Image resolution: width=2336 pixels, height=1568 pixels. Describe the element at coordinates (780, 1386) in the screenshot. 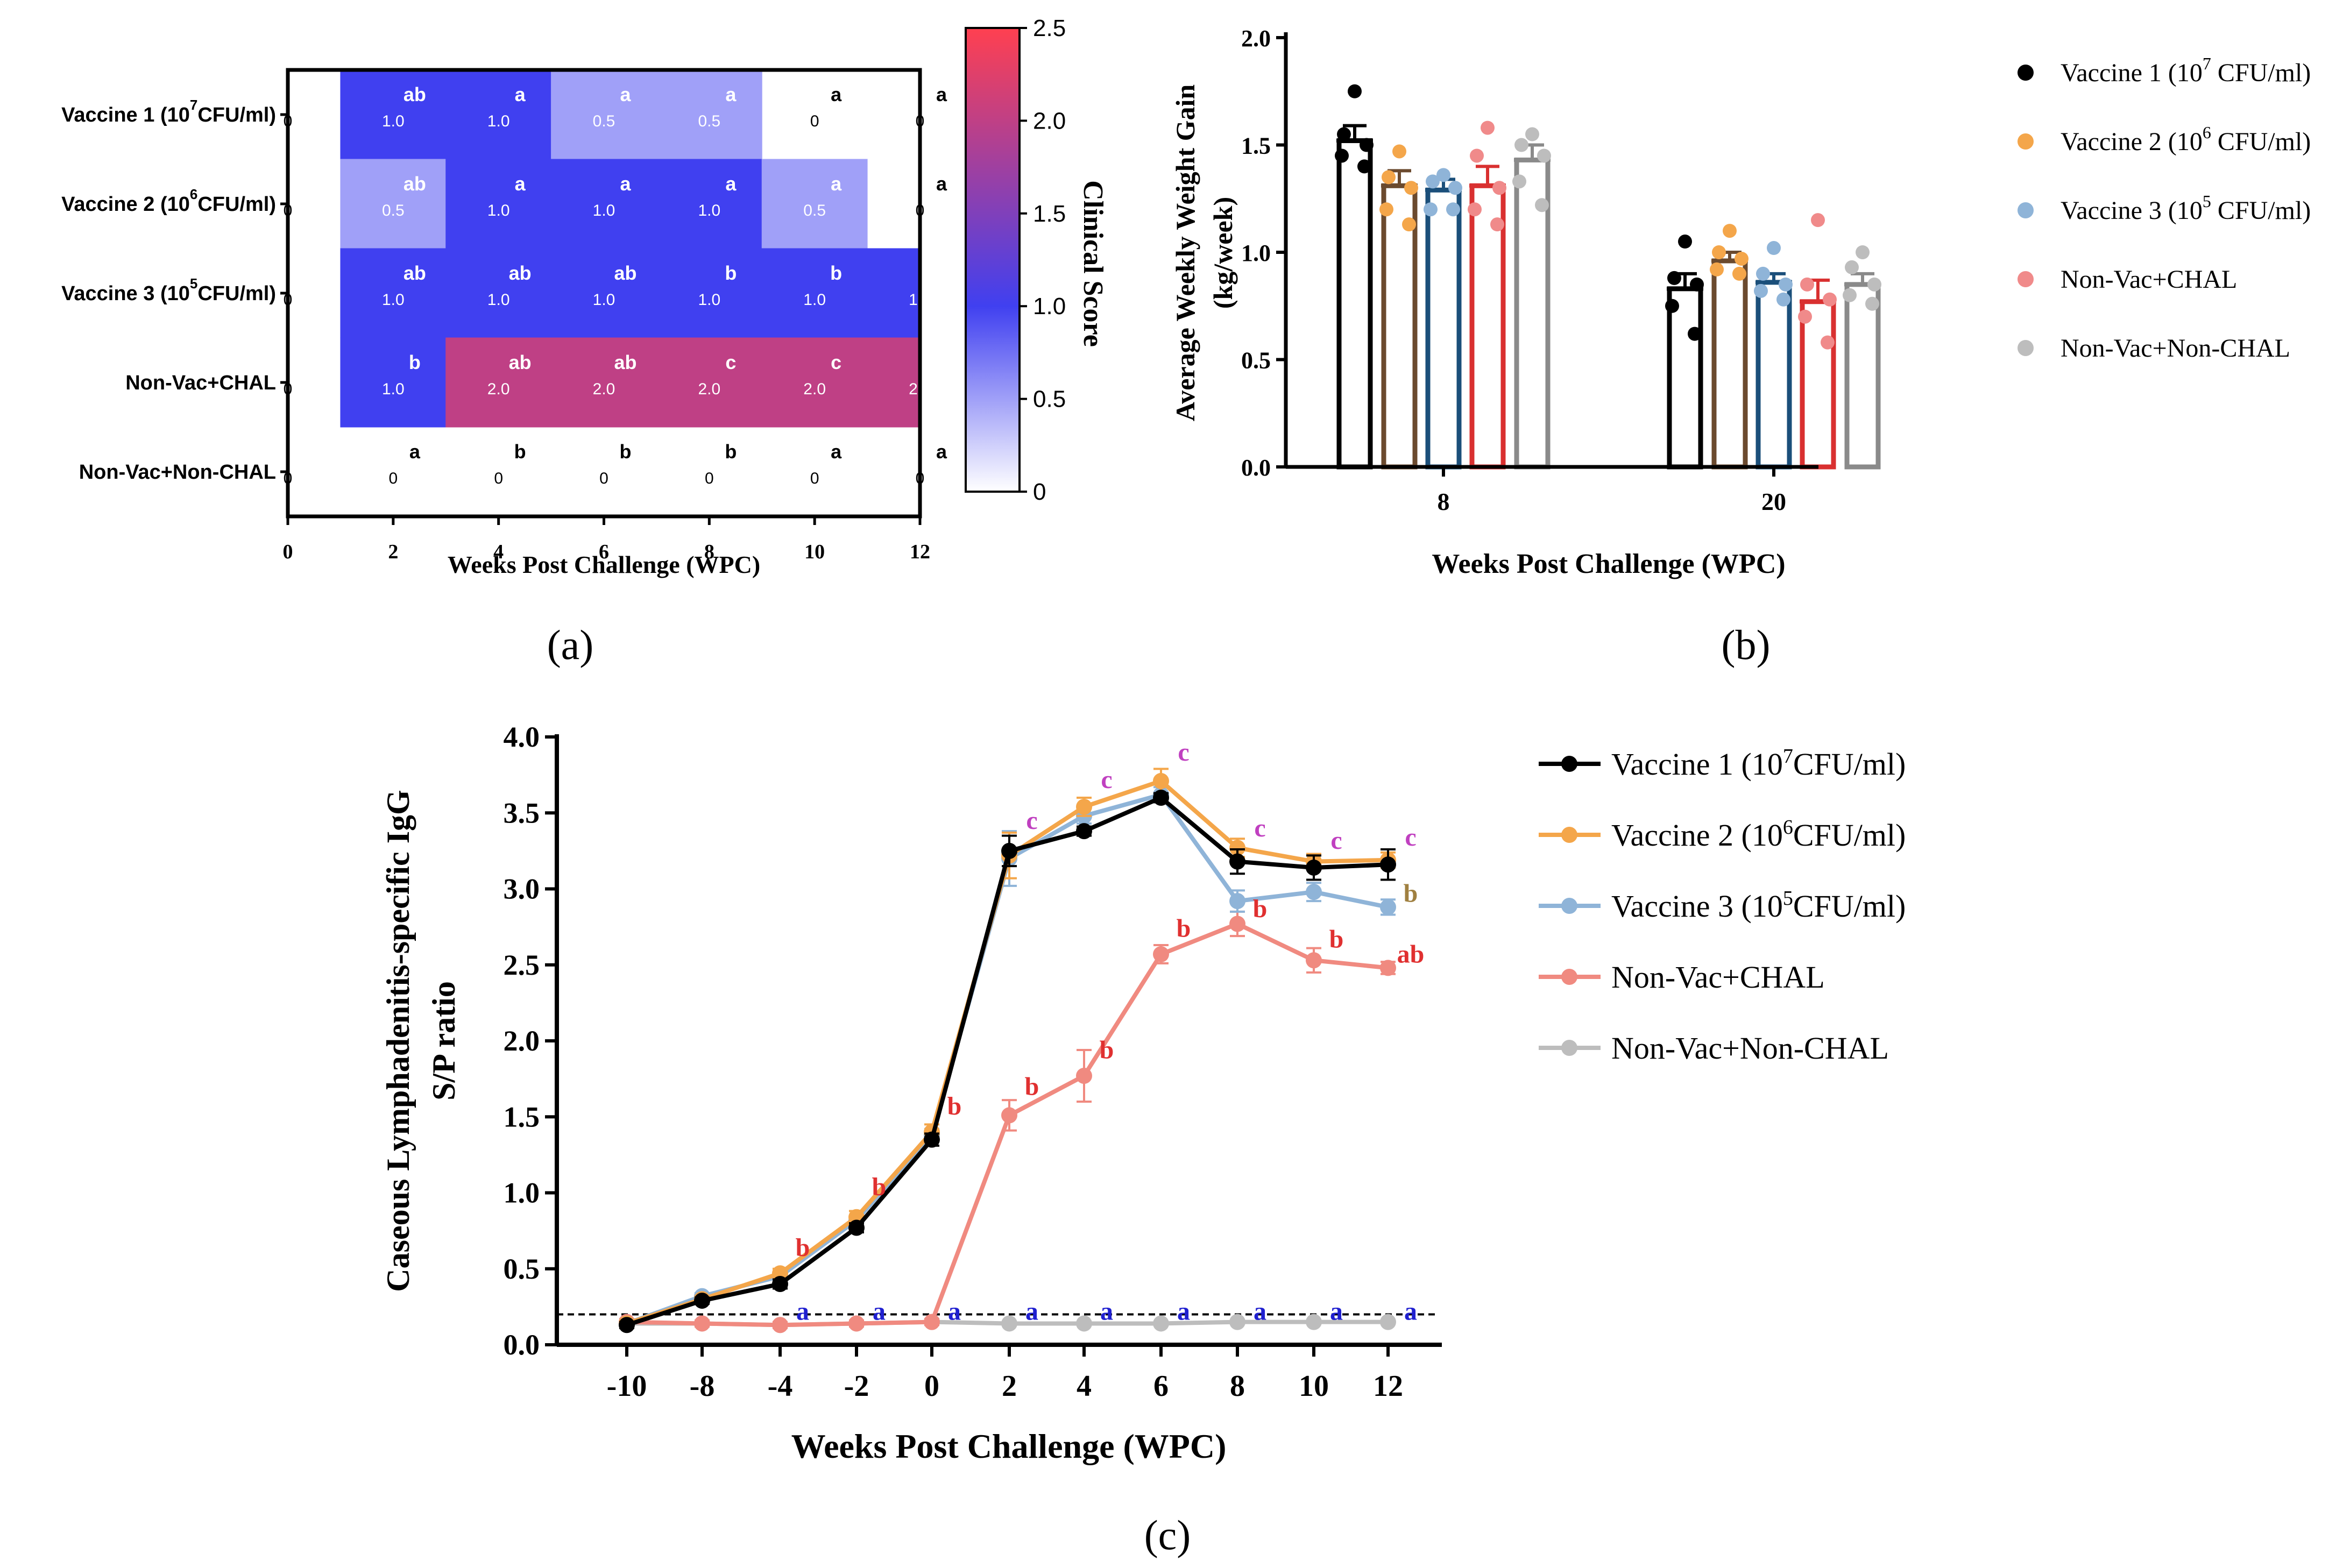

I see `x-tick-label: -4` at that location.